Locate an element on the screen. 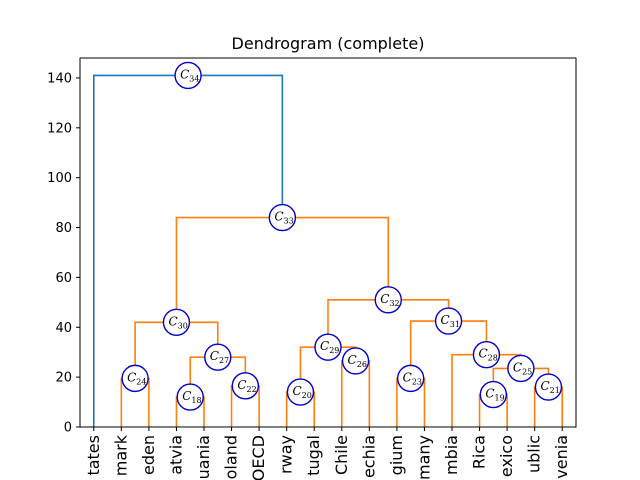 The image size is (640, 480). cluster-node-C18: C18 is located at coordinates (190, 397).